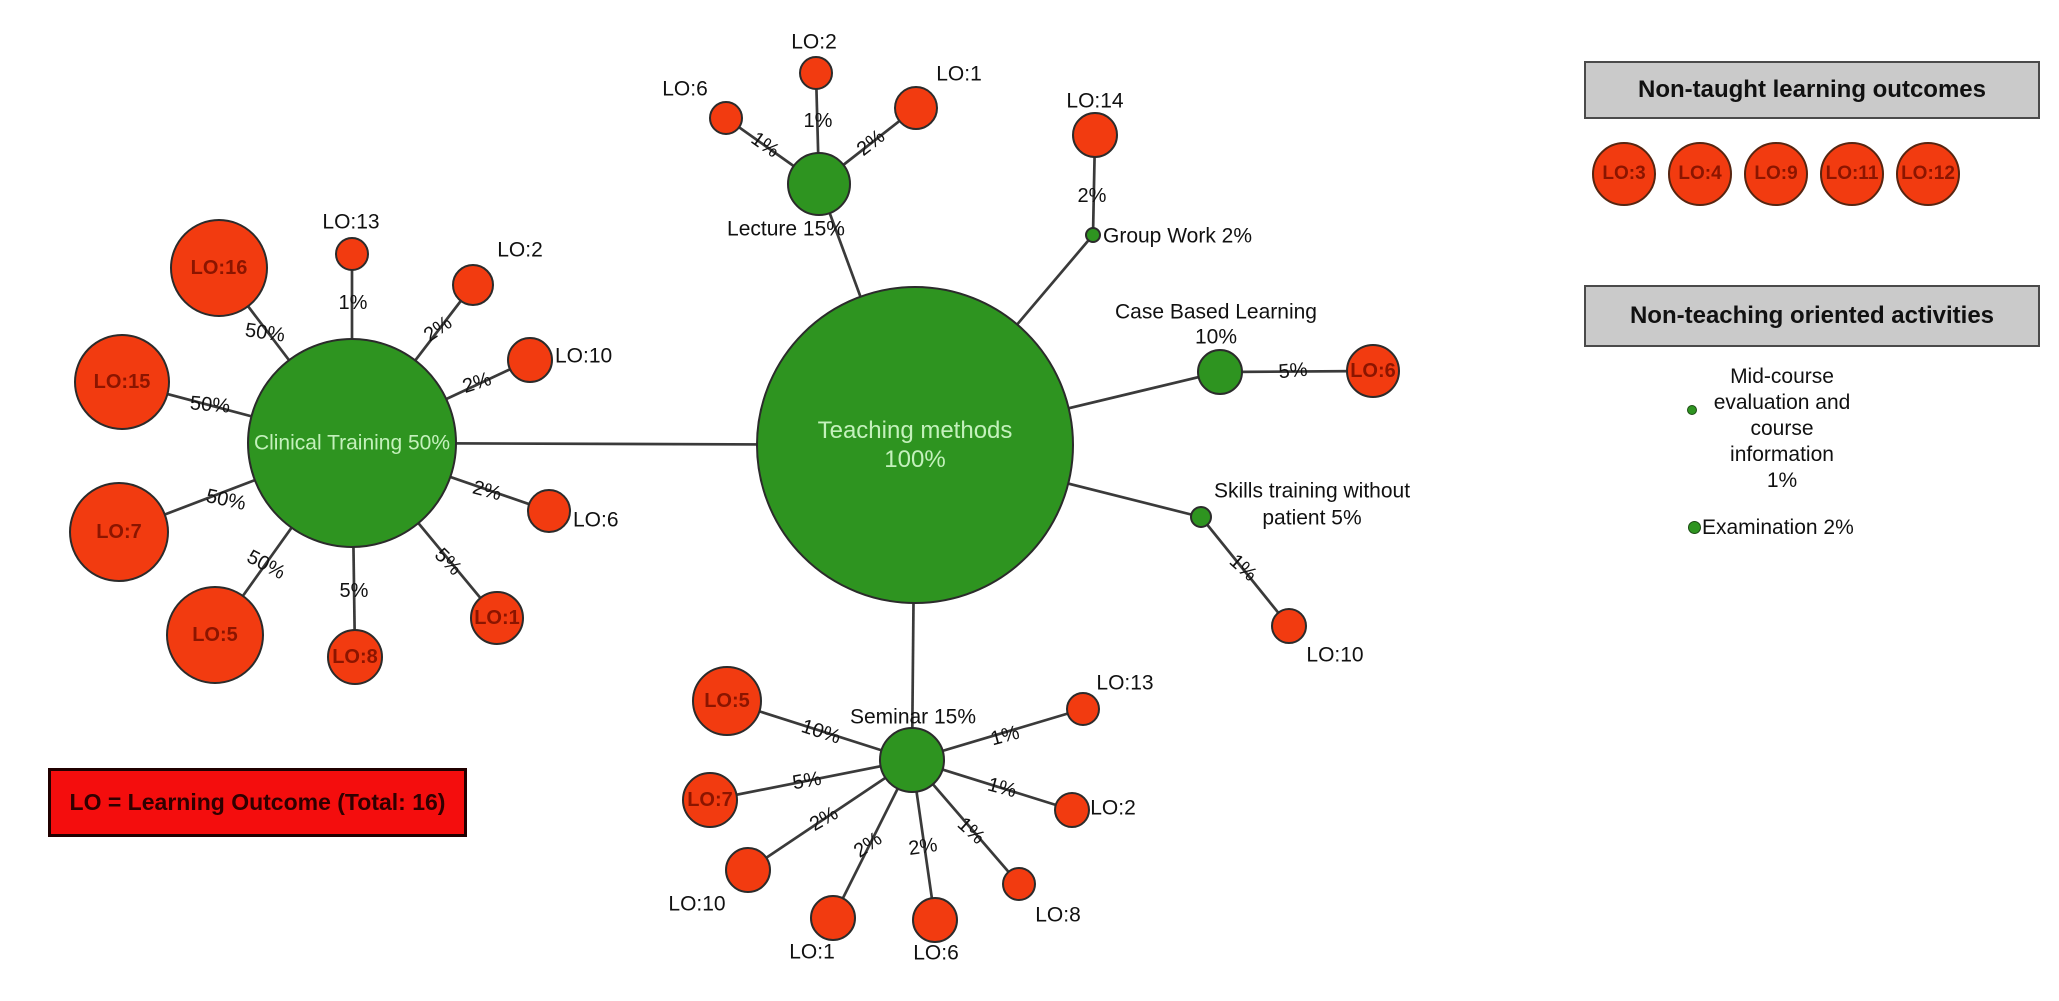  I want to click on outcome-node-se_lo1, so click(833, 918).